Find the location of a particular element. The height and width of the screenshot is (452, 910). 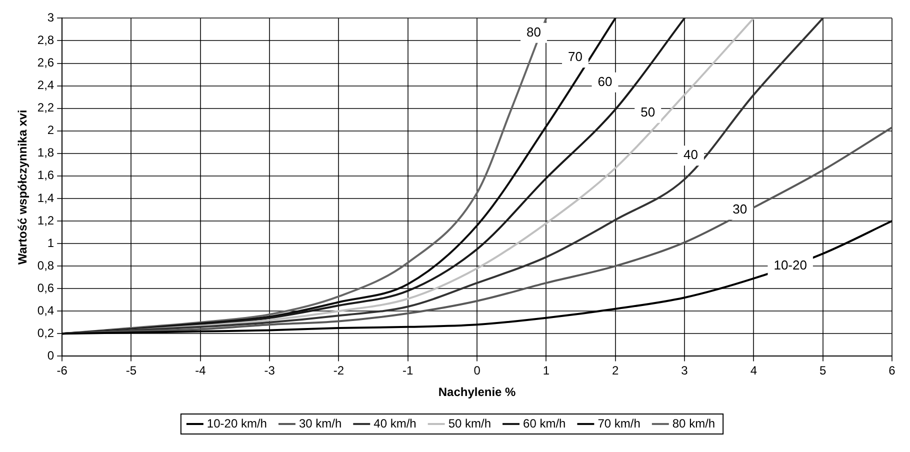

legend-label: 40 km/h is located at coordinates (395, 423).